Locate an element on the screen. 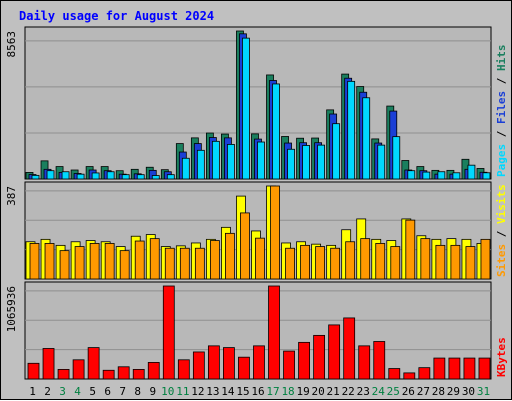 The width and height of the screenshot is (512, 401). day-label: 23 is located at coordinates (363, 391).